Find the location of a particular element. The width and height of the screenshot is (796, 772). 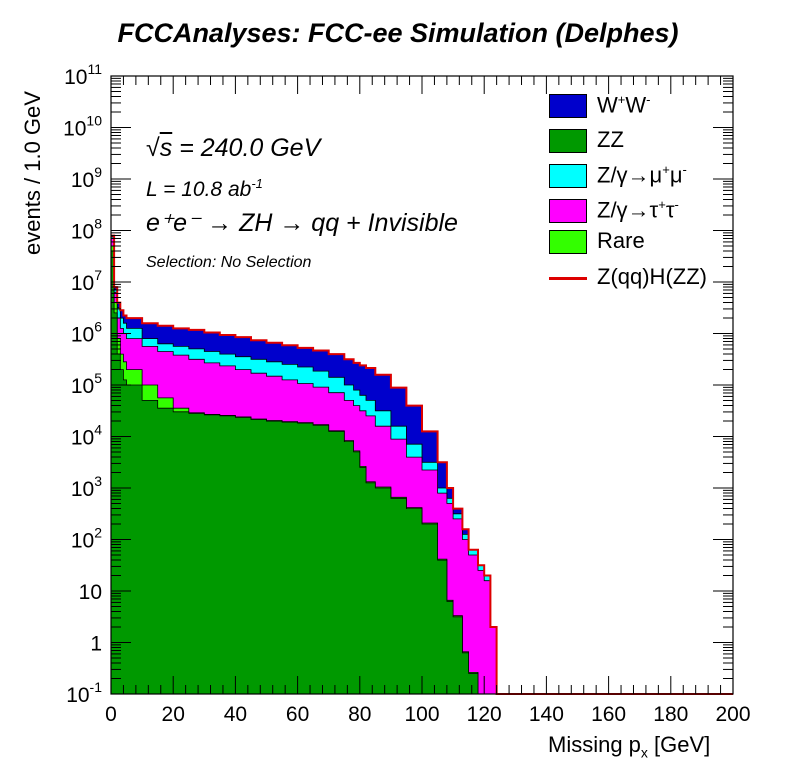

legend-label-zmumu: Z/γ→μ+μ- is located at coordinates (642, 175).